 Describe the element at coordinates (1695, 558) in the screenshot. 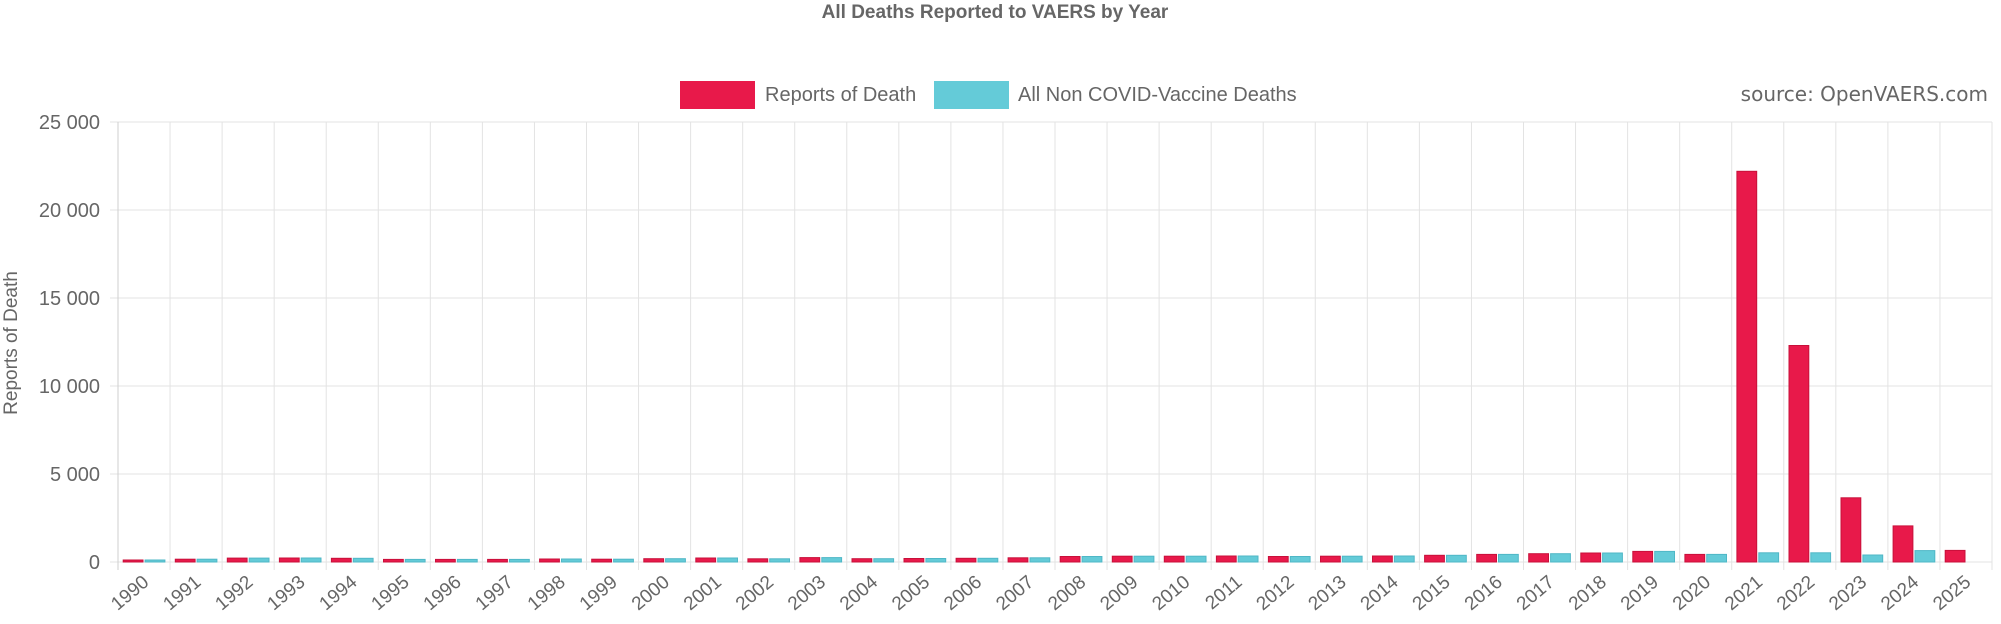

I see `bar-reports-of-death-2020` at that location.